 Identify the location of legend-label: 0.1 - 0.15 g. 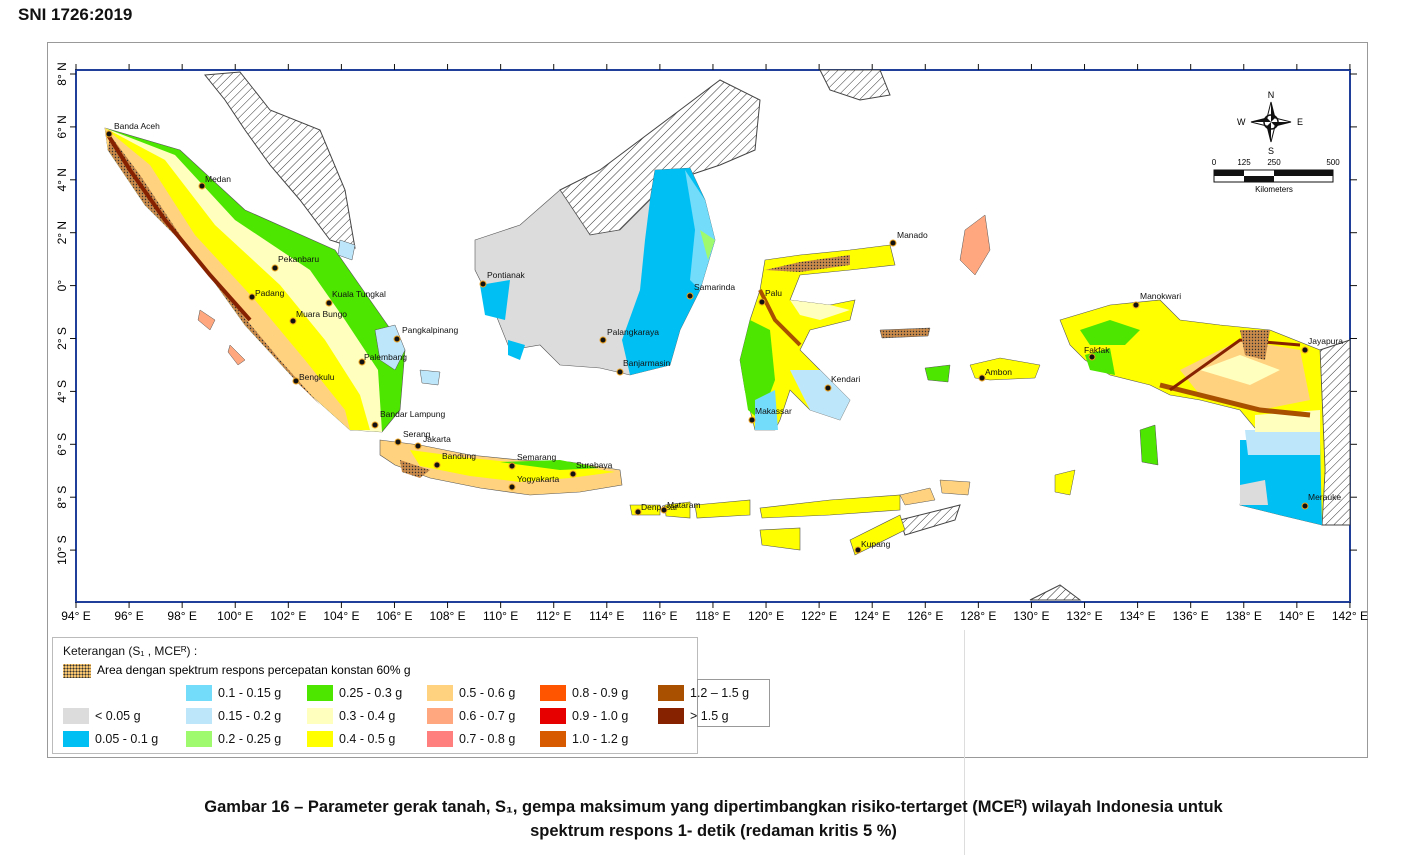
(250, 693).